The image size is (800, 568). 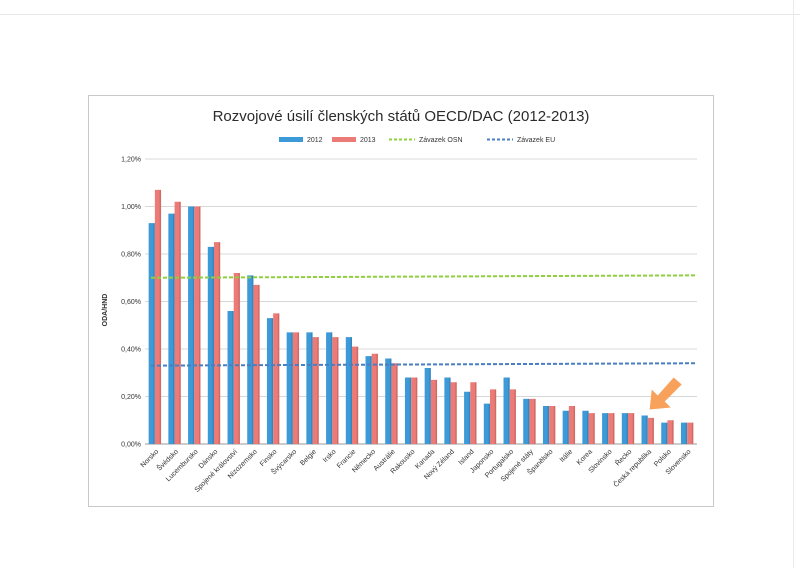 I want to click on legend-label: 2012, so click(x=315, y=140).